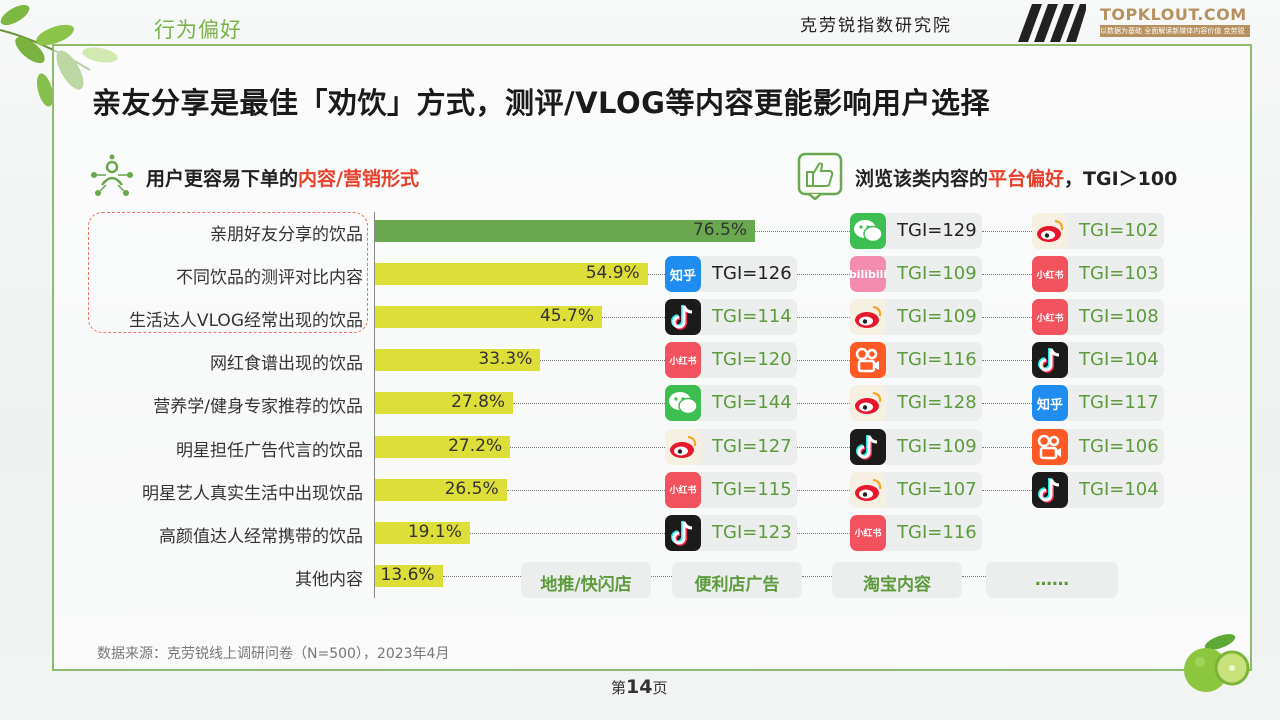 Image resolution: width=1280 pixels, height=720 pixels. What do you see at coordinates (660, 688) in the screenshot?
I see `page-suffix: 页` at bounding box center [660, 688].